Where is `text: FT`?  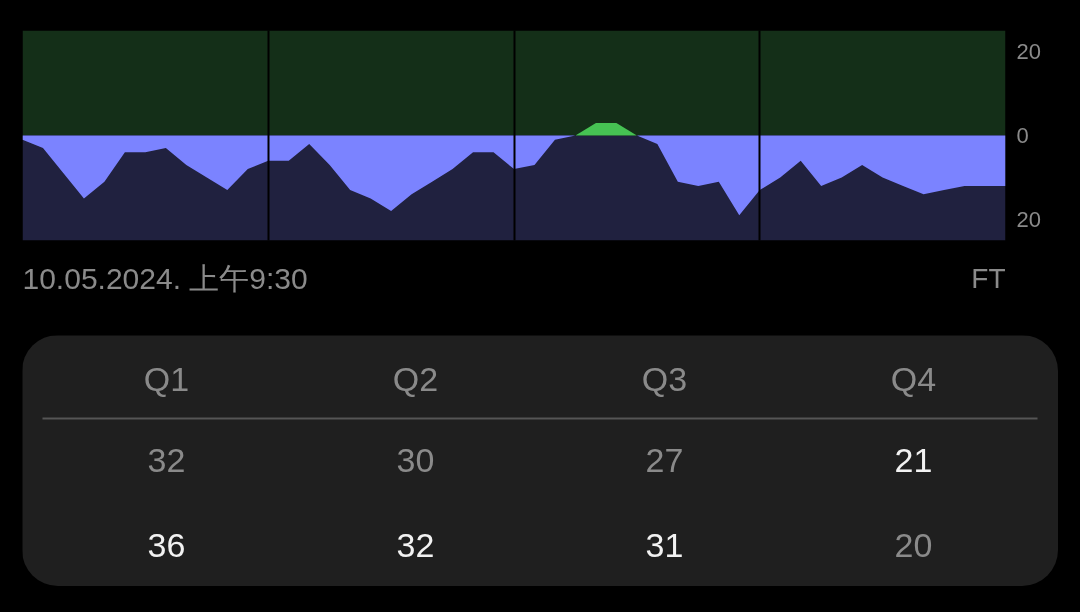
text: FT is located at coordinates (988, 278).